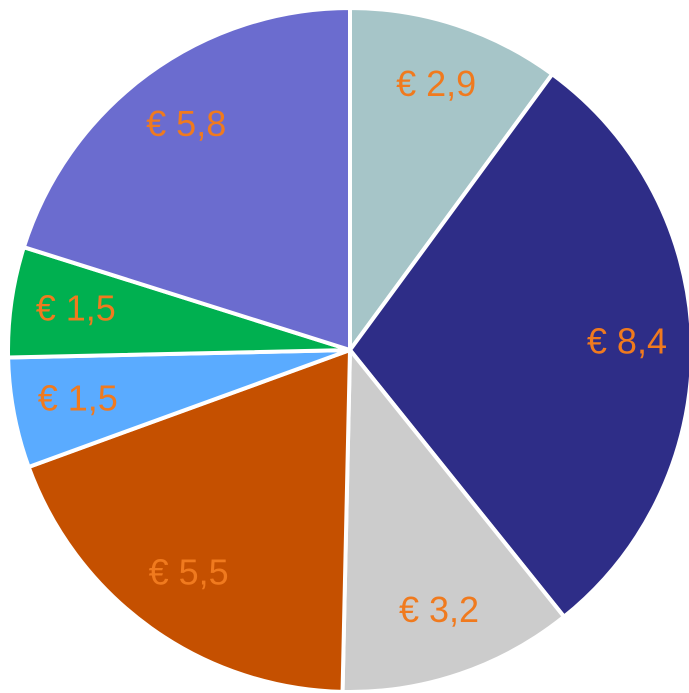  Describe the element at coordinates (189, 572) in the screenshot. I see `data-label: € 5,5` at that location.